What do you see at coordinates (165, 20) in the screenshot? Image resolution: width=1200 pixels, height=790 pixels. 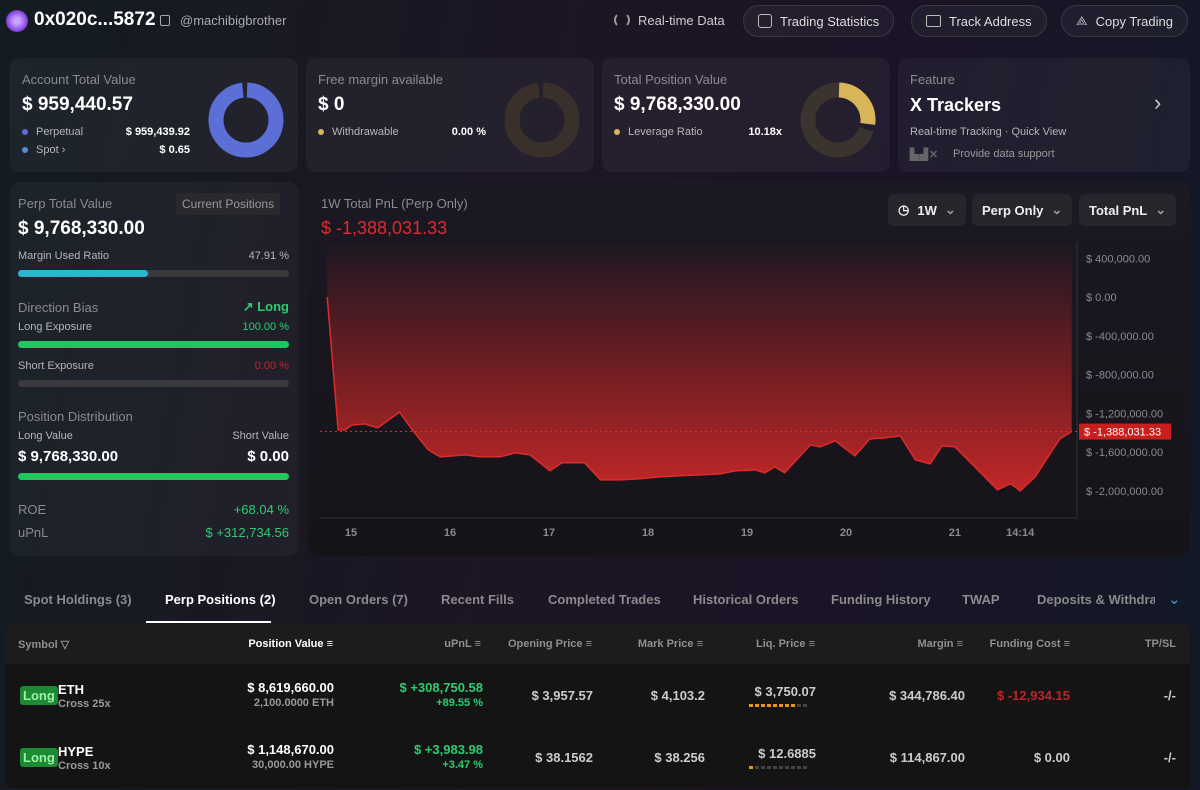 I see `copy-icon` at bounding box center [165, 20].